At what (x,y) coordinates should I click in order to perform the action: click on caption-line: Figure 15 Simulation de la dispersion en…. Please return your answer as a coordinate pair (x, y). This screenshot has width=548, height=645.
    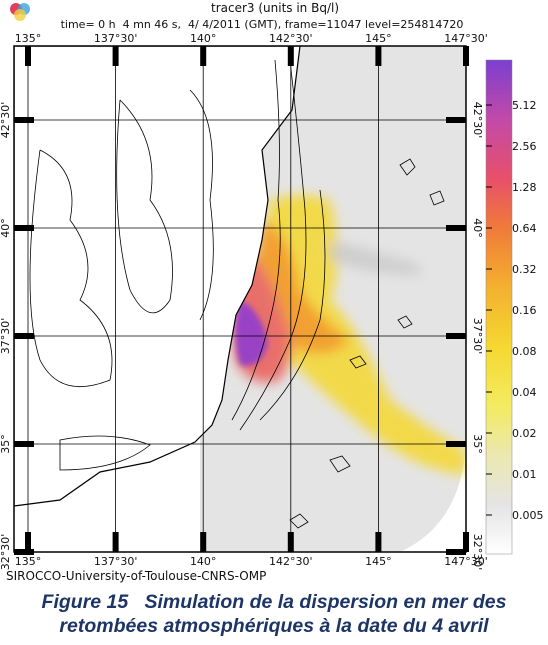
    Looking at the image, I should click on (274, 602).